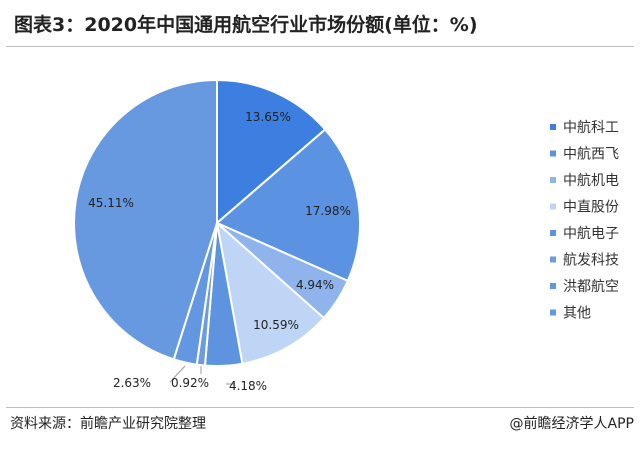  I want to click on footer-divider, so click(320, 407).